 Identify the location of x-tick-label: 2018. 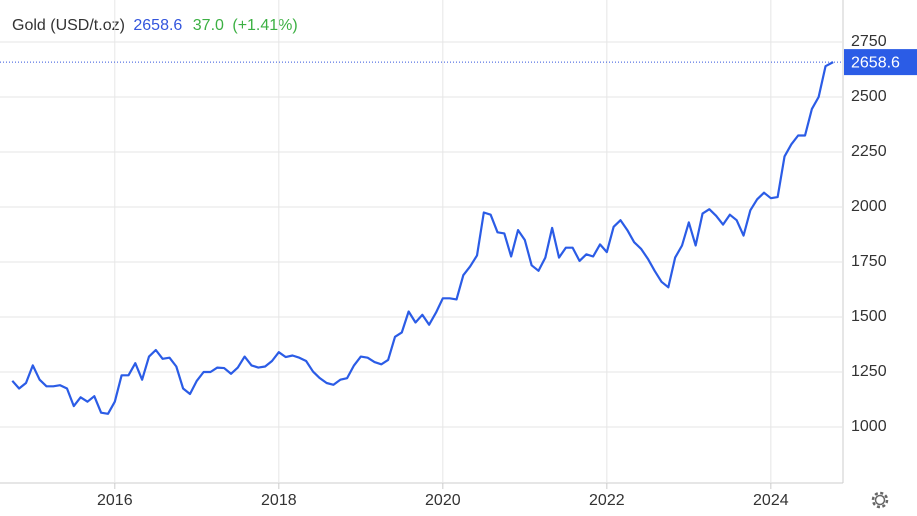
(279, 500).